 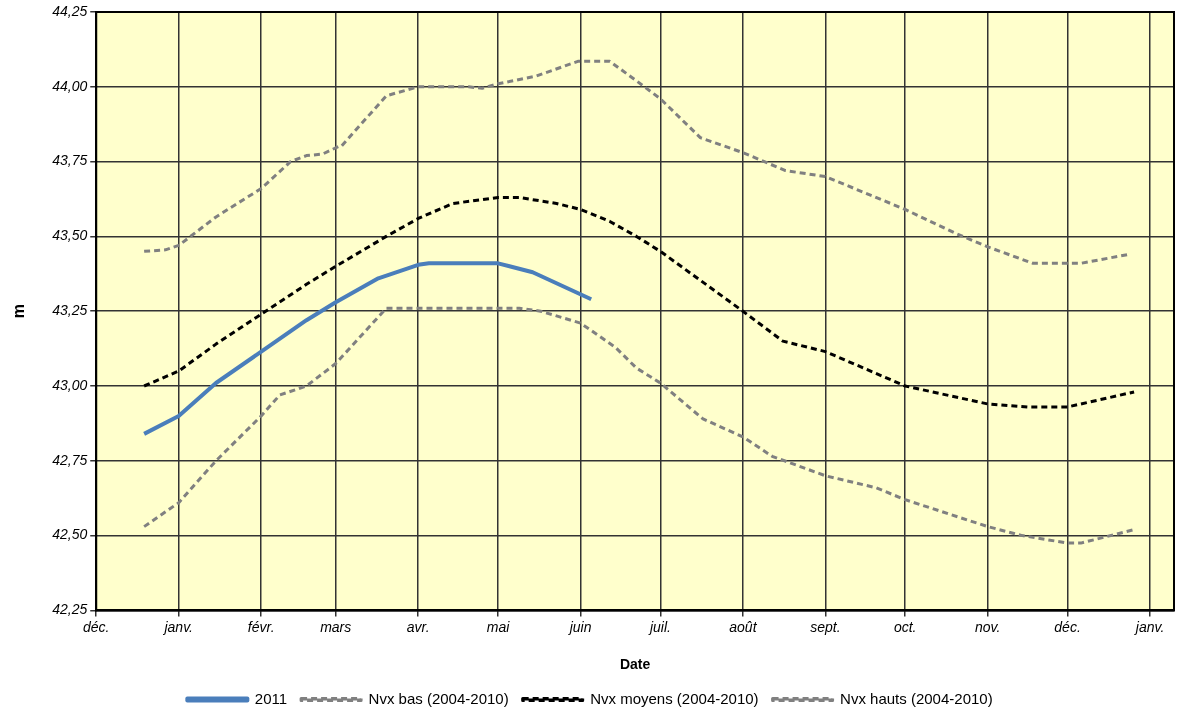 I want to click on x-tick-label: juin, so click(x=579, y=626).